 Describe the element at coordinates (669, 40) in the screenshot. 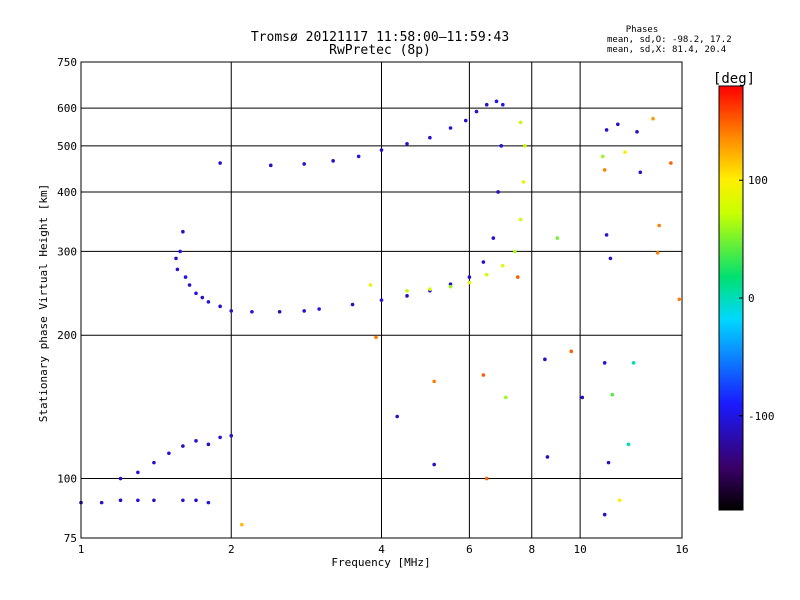

I see `stats-line-o: mean, sd,O: -98.2, 17.2` at that location.